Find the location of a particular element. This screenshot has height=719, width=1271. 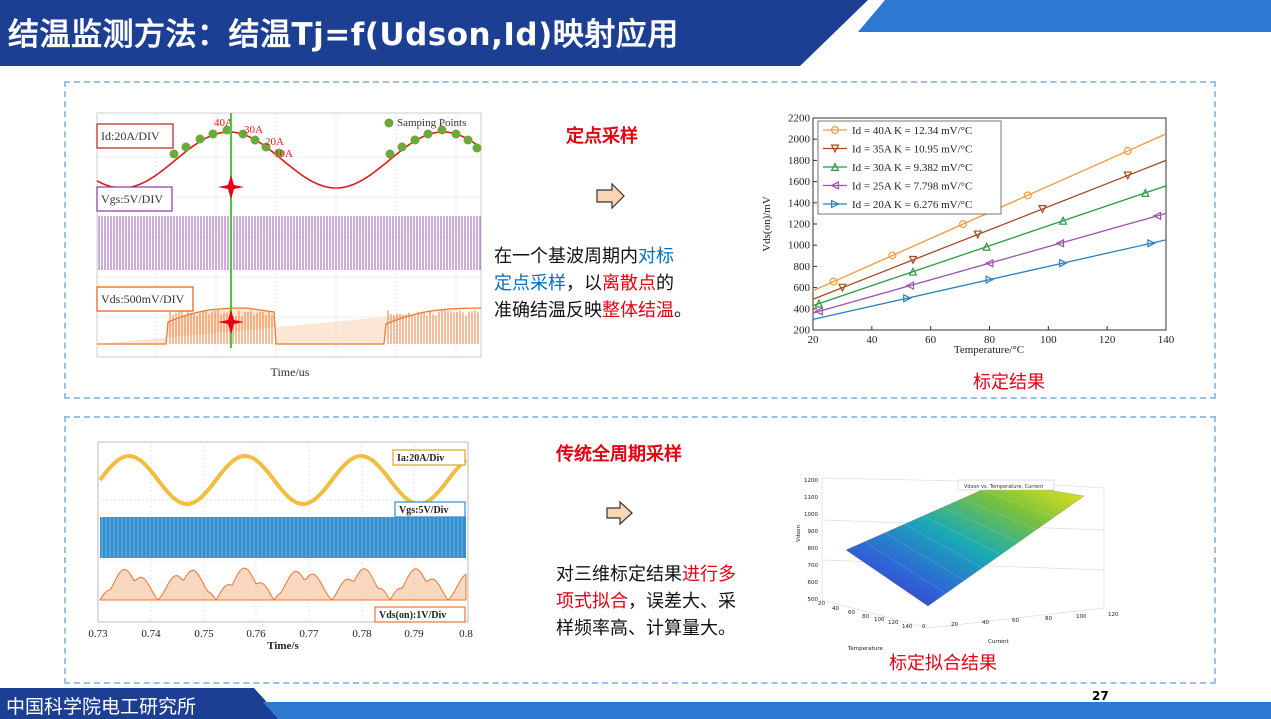

fixed-point-description: 在一个基波周期内对标 定点采样，以离散点的 准确结温反映整体结温。 is located at coordinates (593, 283).